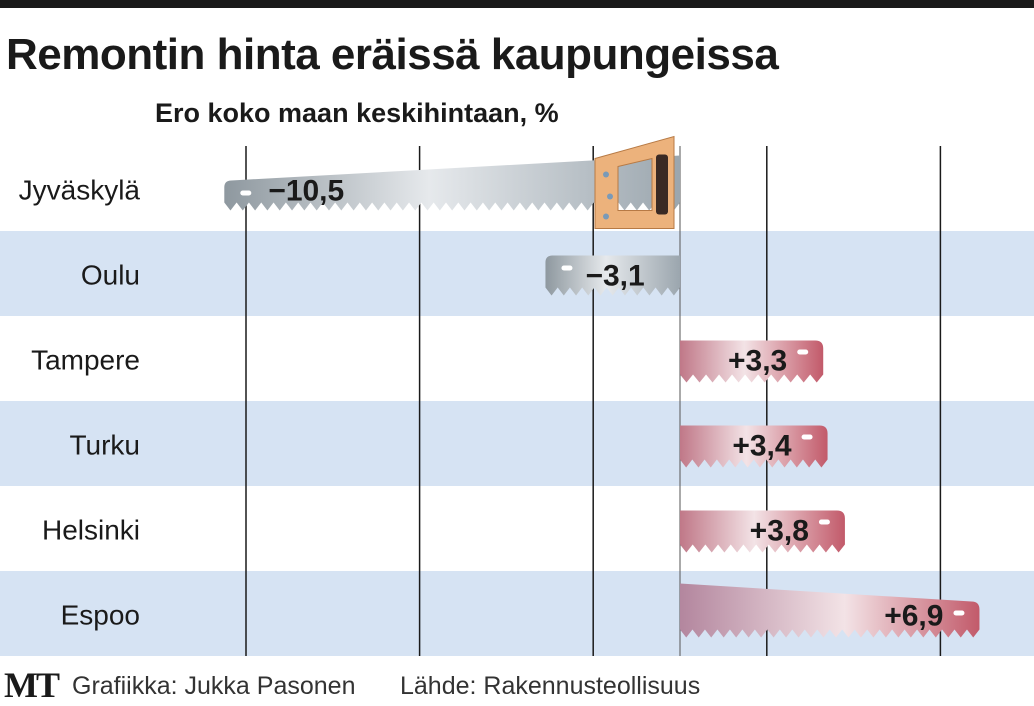 The image size is (1034, 706). I want to click on saw-handle, so click(634, 182).